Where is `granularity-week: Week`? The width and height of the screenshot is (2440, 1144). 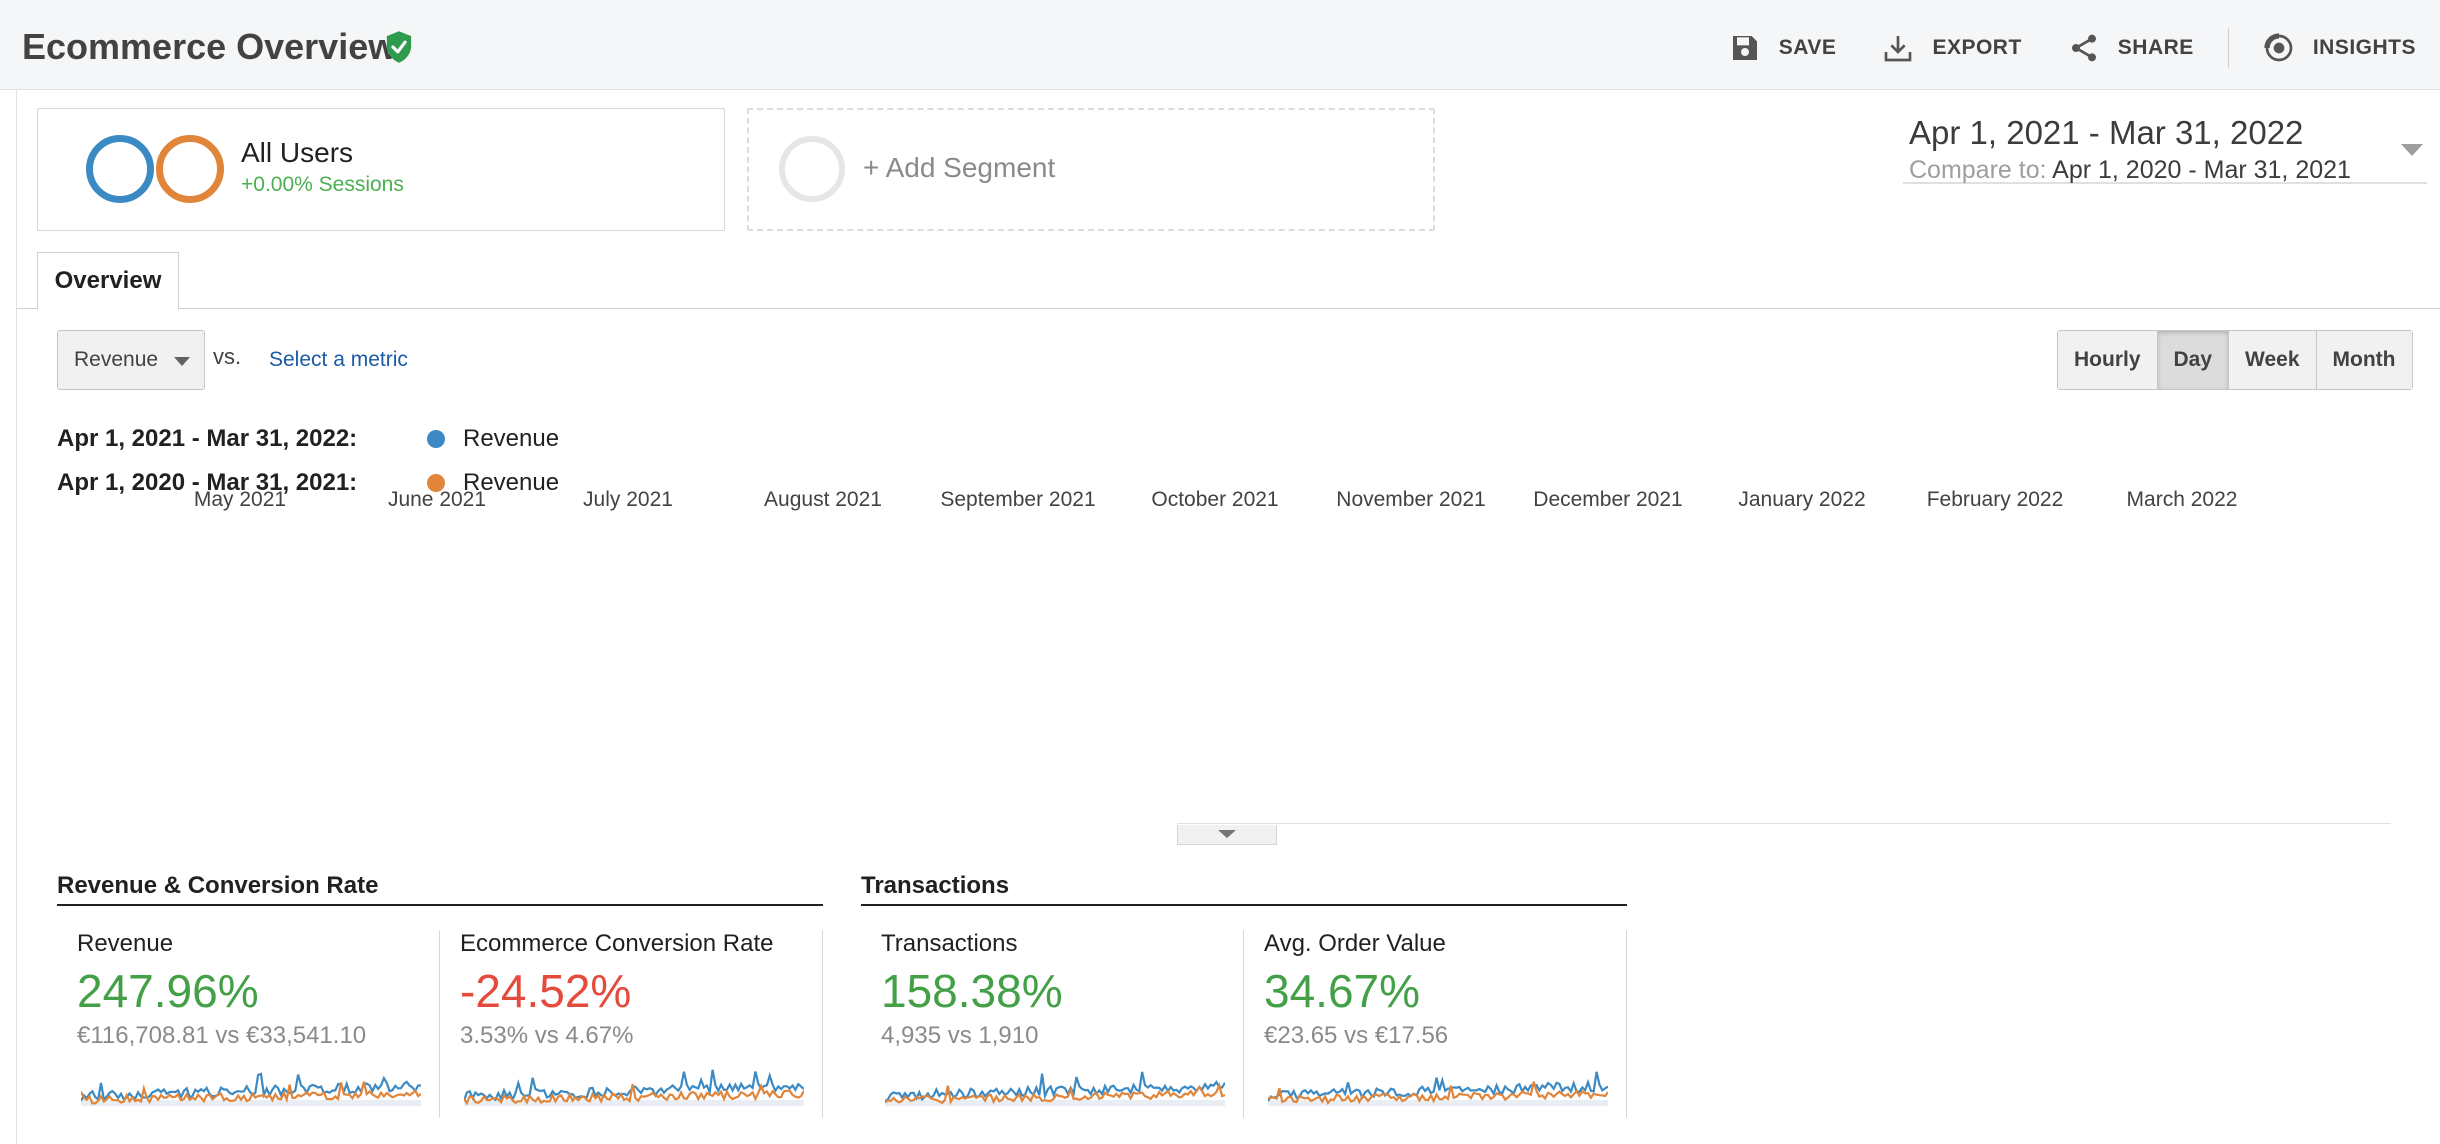 granularity-week: Week is located at coordinates (2272, 360).